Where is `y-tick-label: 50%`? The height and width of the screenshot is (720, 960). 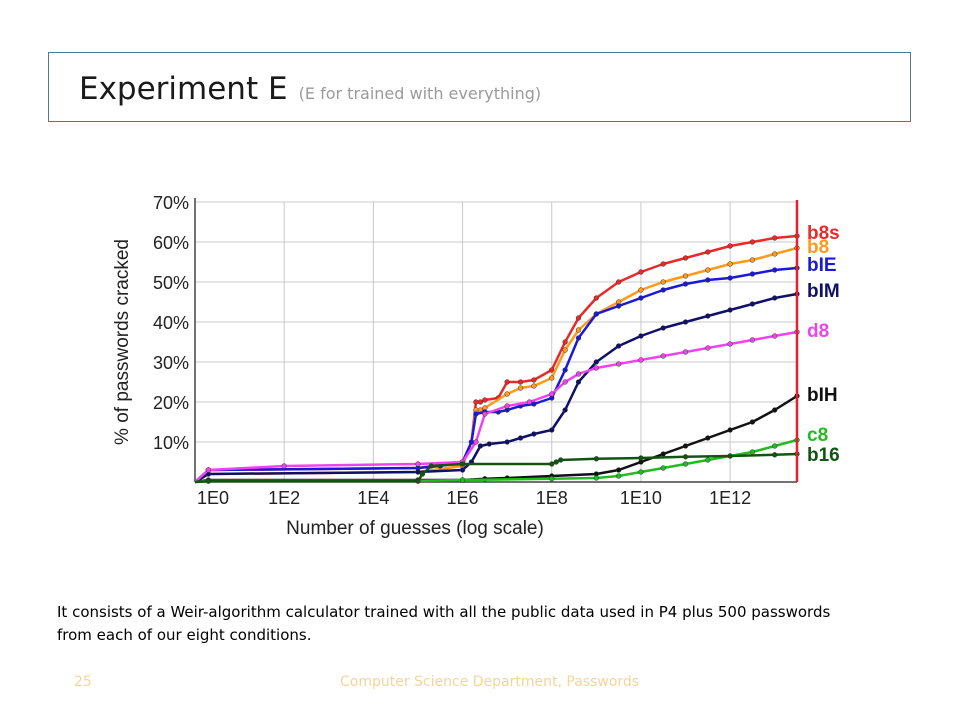
y-tick-label: 50% is located at coordinates (171, 283).